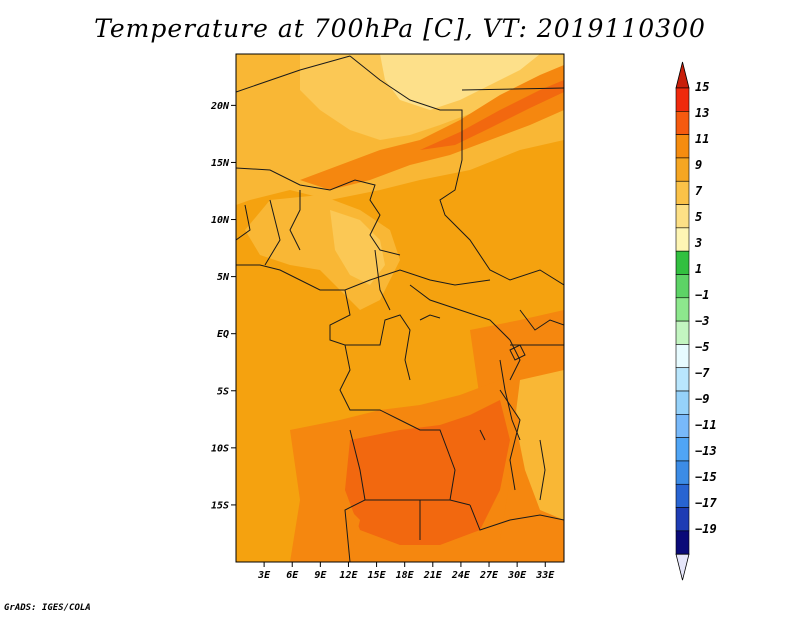 The image size is (800, 618). Describe the element at coordinates (223, 277) in the screenshot. I see `lat-label: 5N` at that location.